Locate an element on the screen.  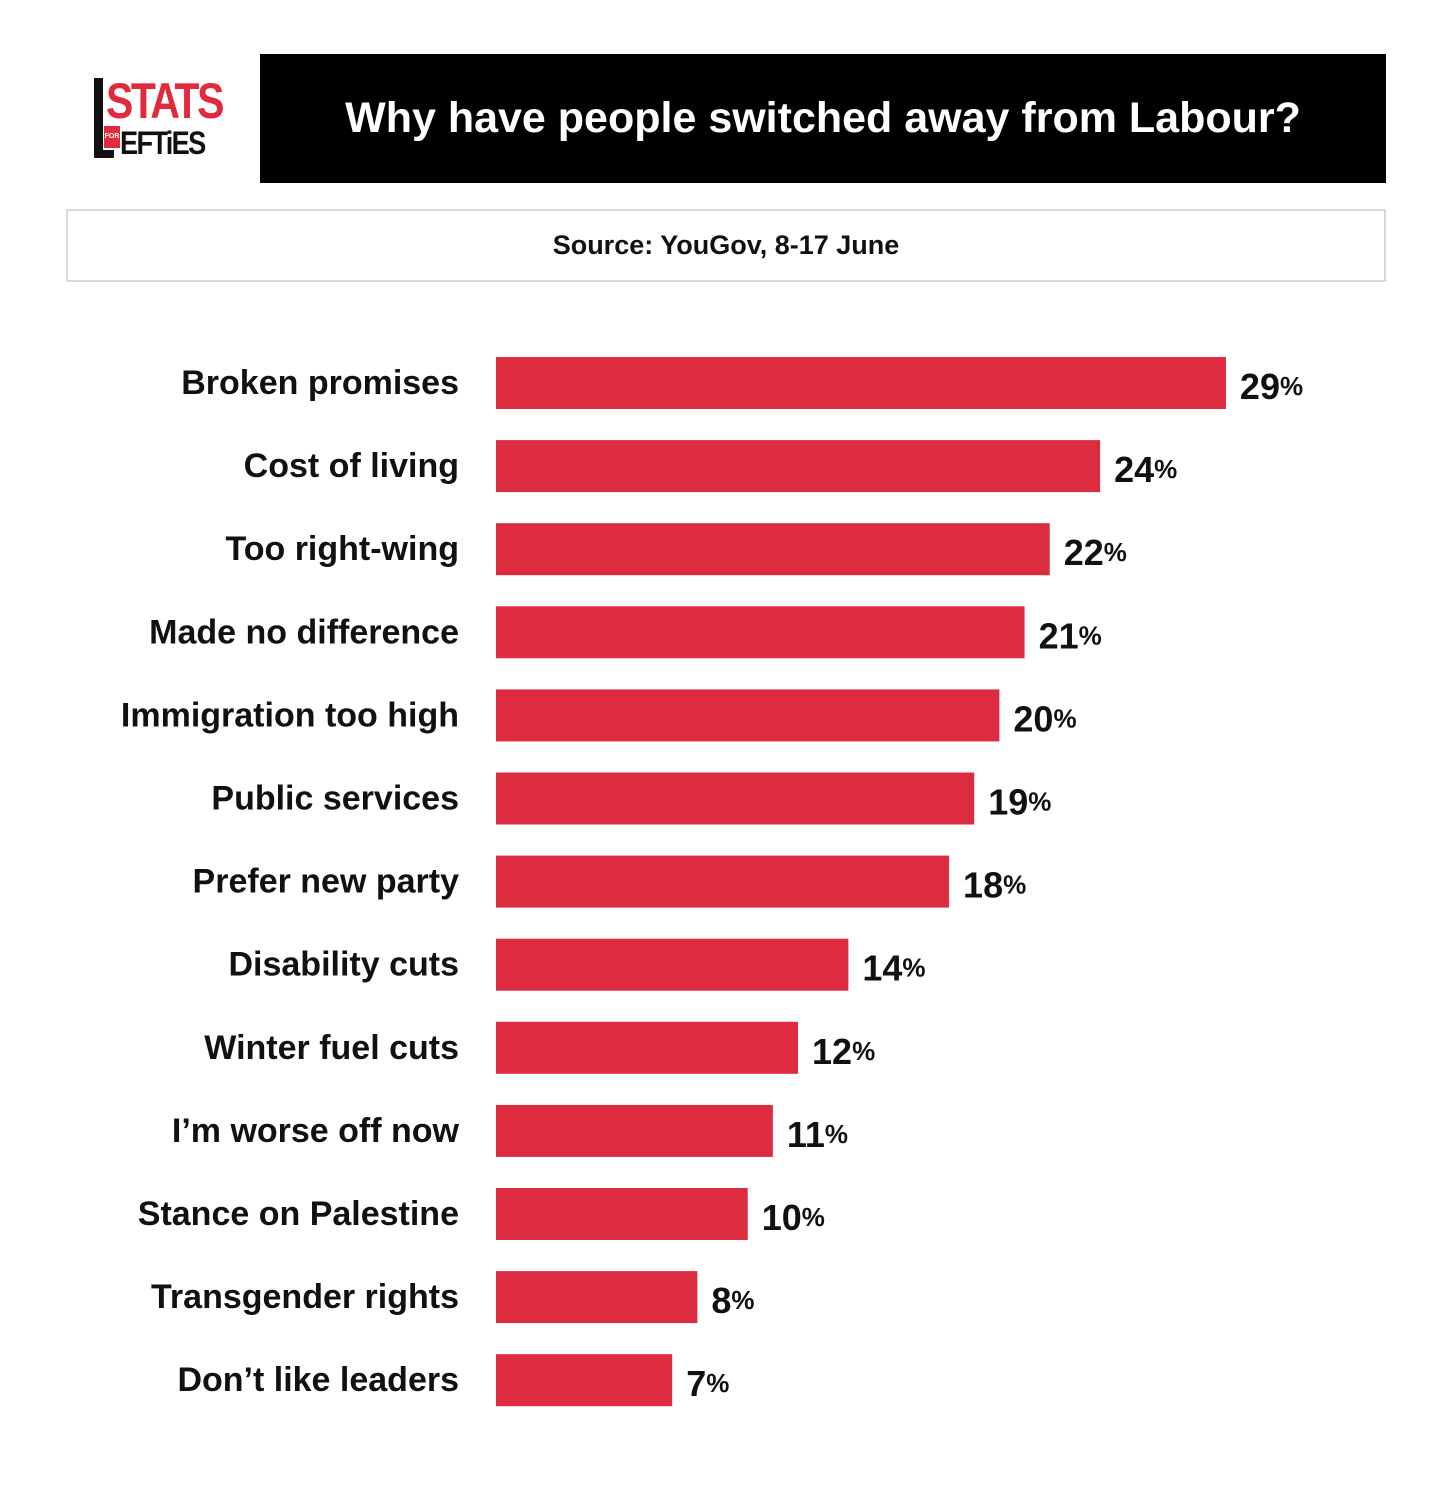
category-label: Winter fuel cuts is located at coordinates (331, 1048).